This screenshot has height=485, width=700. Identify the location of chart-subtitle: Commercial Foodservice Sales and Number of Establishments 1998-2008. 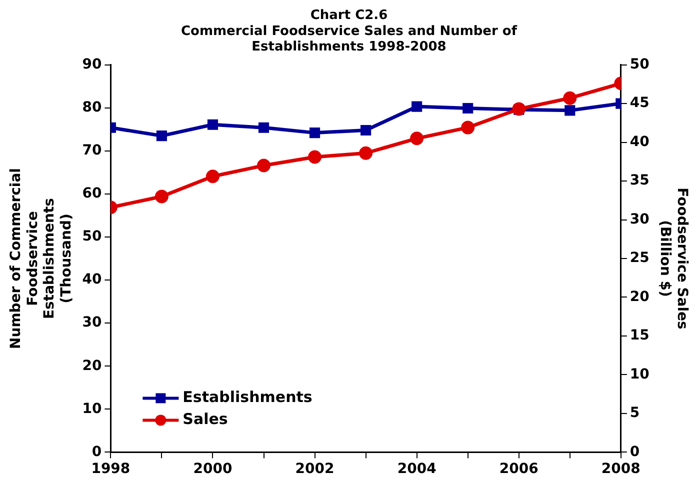
(349, 39).